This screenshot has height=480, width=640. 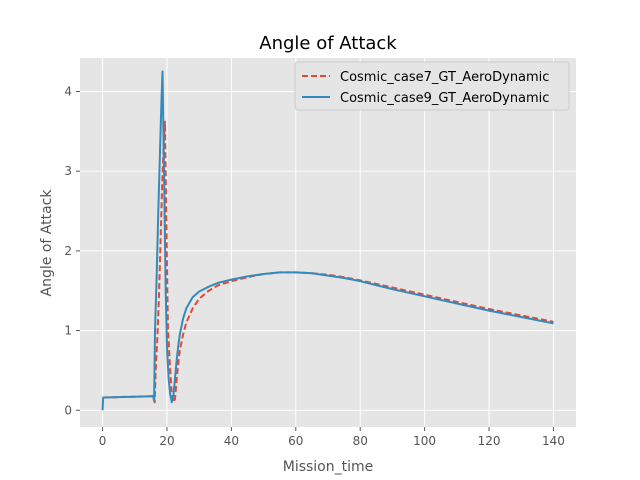 What do you see at coordinates (68, 331) in the screenshot?
I see `y-tick-label: 1` at bounding box center [68, 331].